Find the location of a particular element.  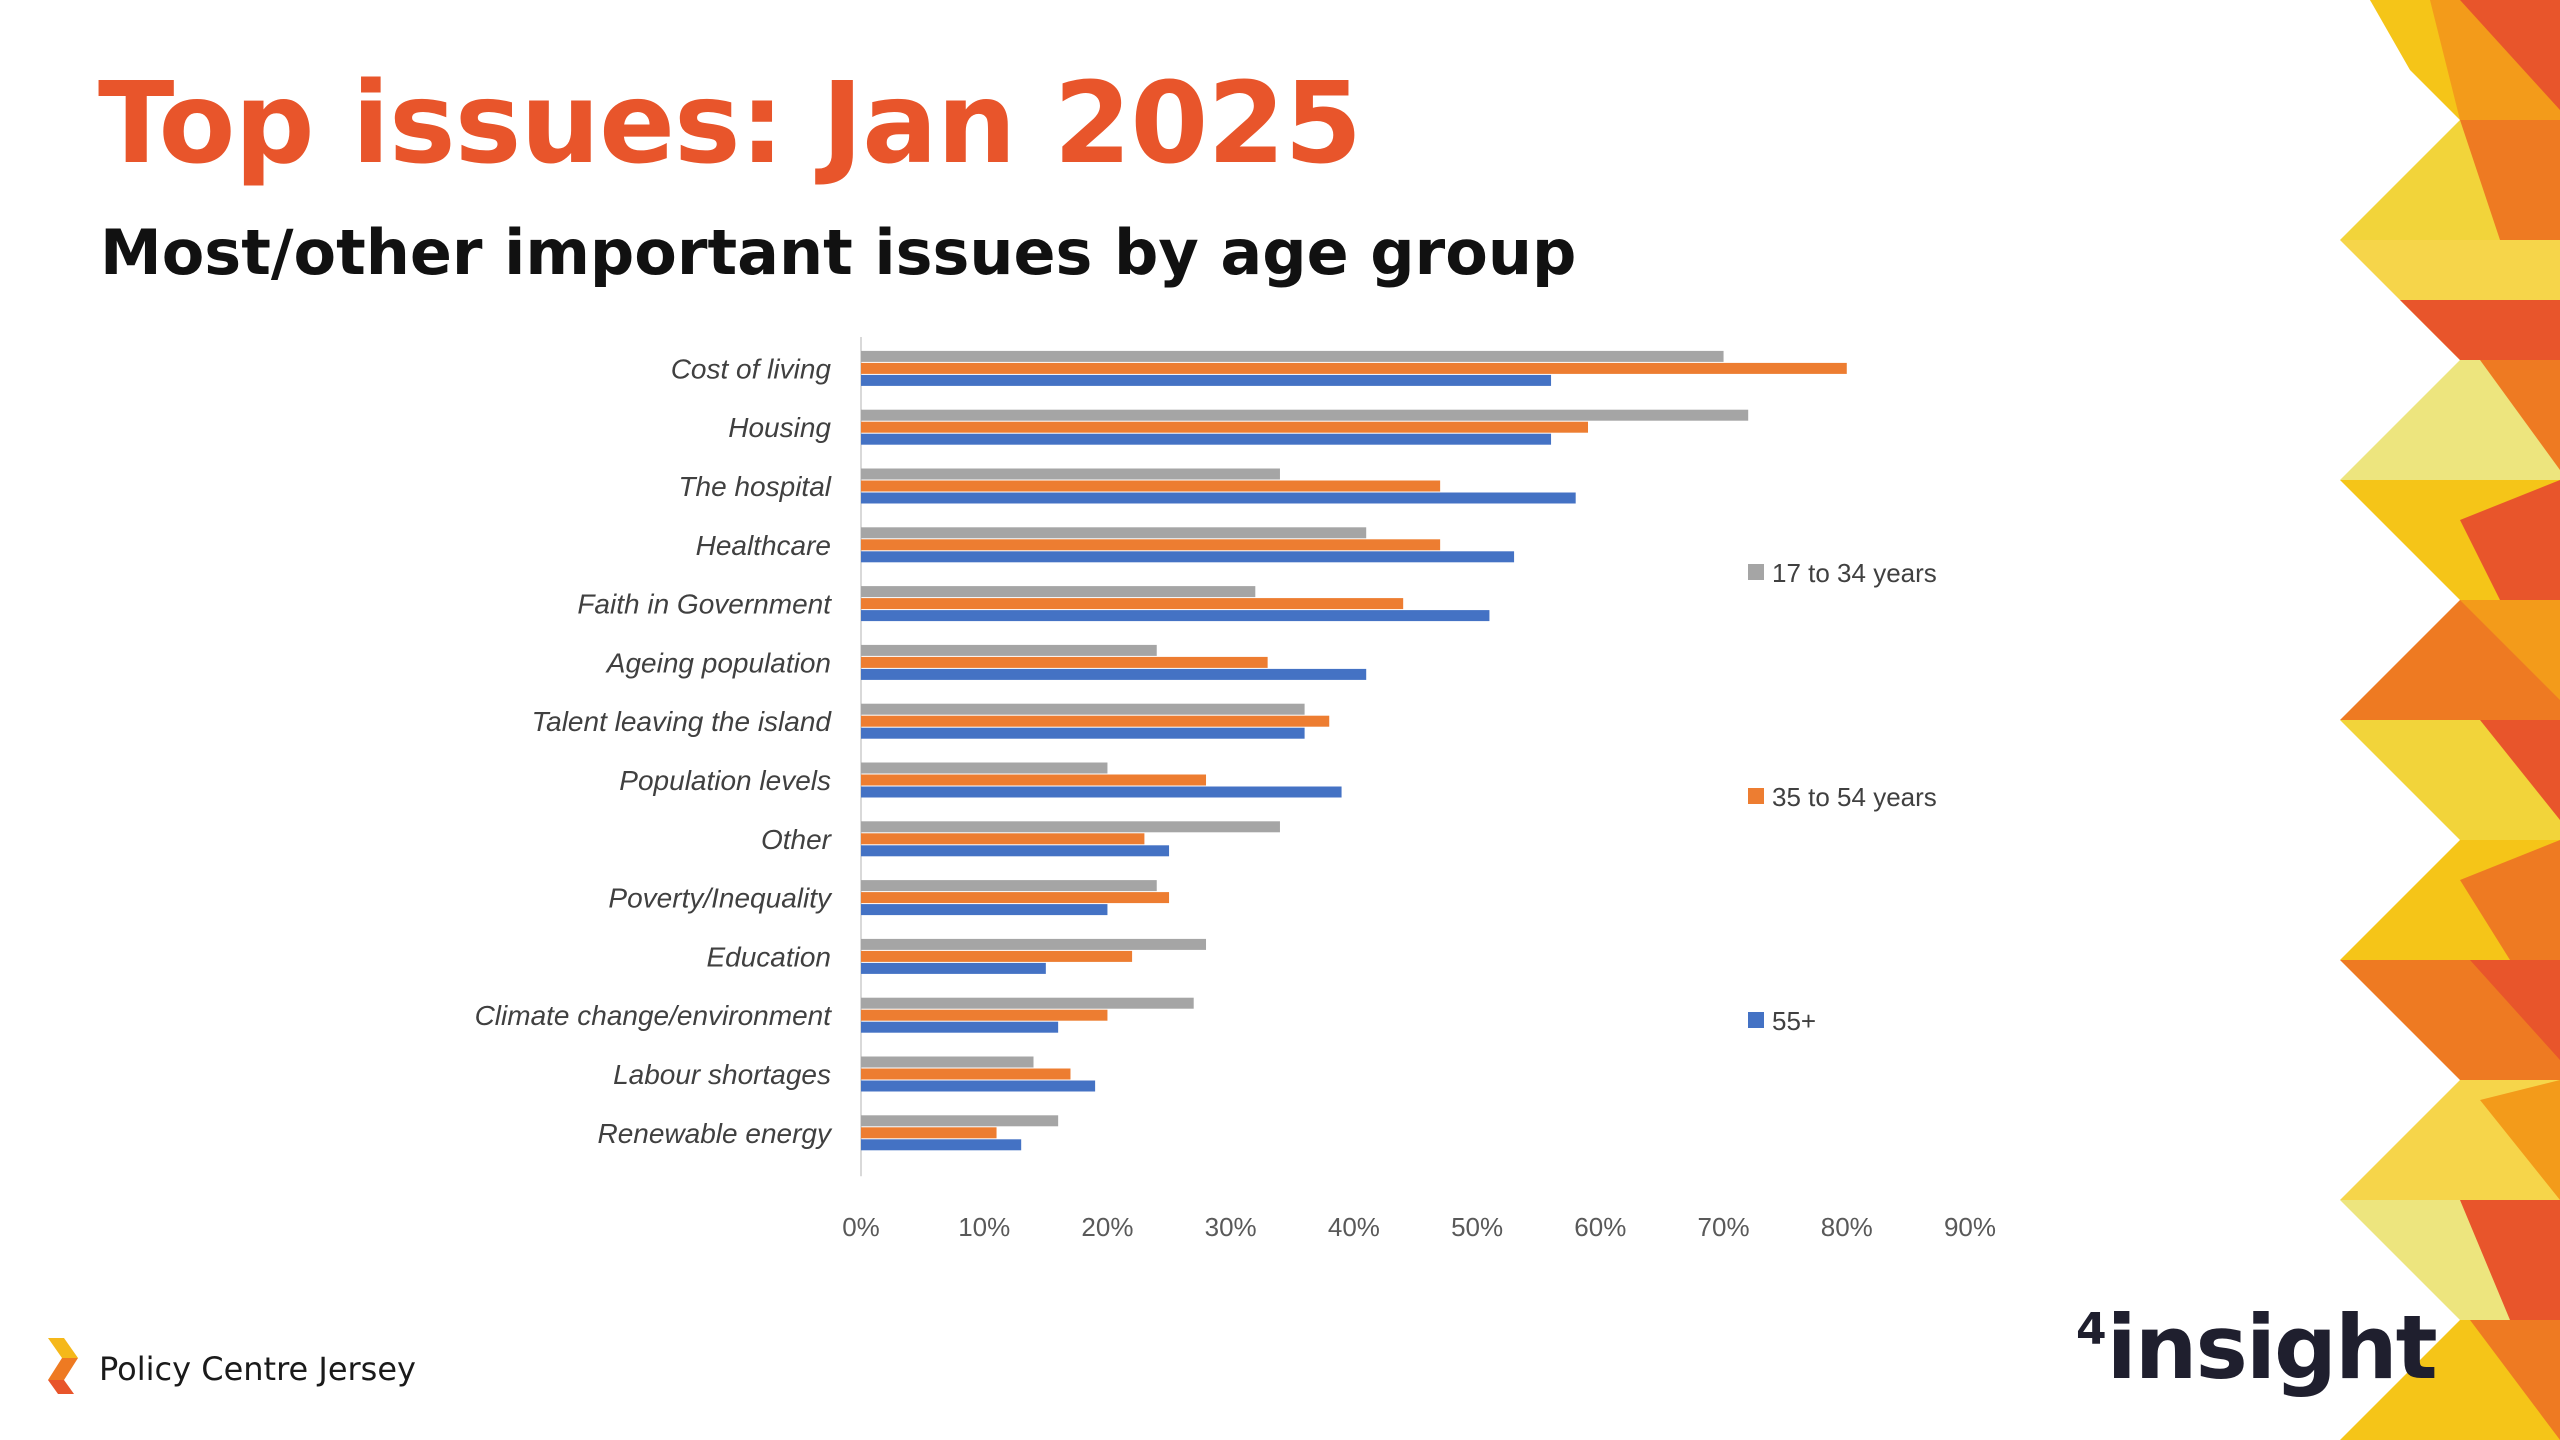

chevron-band is located at coordinates (2450, 720).